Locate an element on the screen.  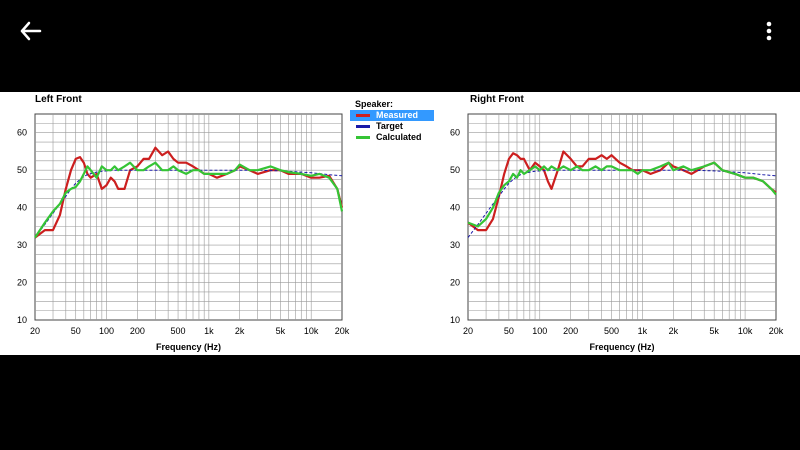
speaker-legend: Speaker: Measured Target Calculated is located at coordinates (392, 122).